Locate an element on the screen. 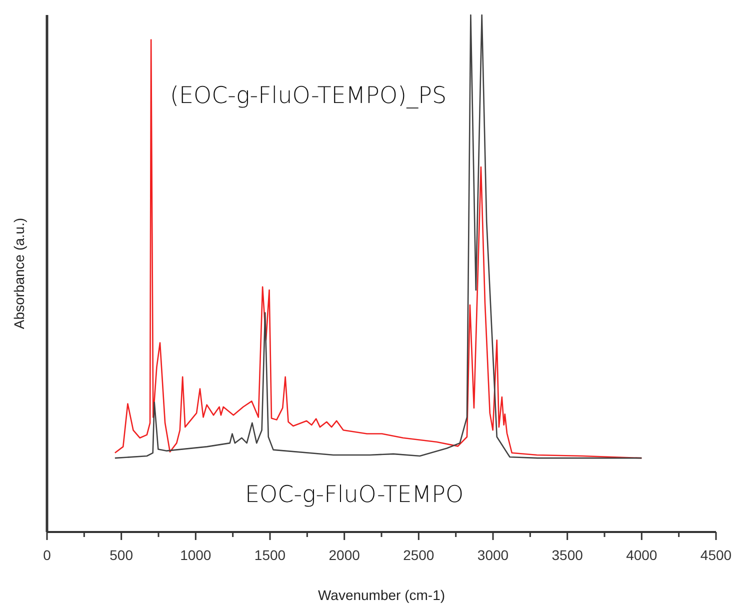  x-tick-label: 500 is located at coordinates (122, 555).